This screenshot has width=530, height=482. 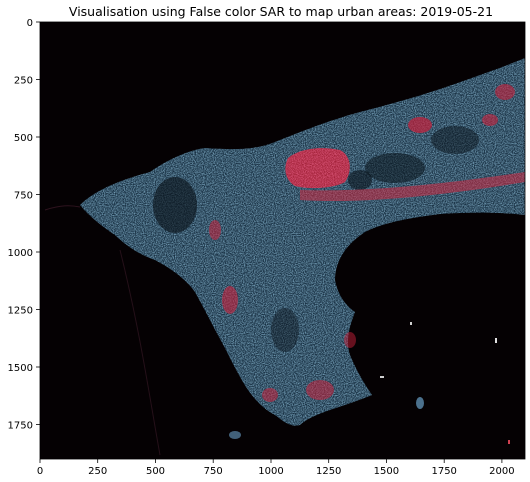 What do you see at coordinates (23, 196) in the screenshot?
I see `y-tick-label: 750` at bounding box center [23, 196].